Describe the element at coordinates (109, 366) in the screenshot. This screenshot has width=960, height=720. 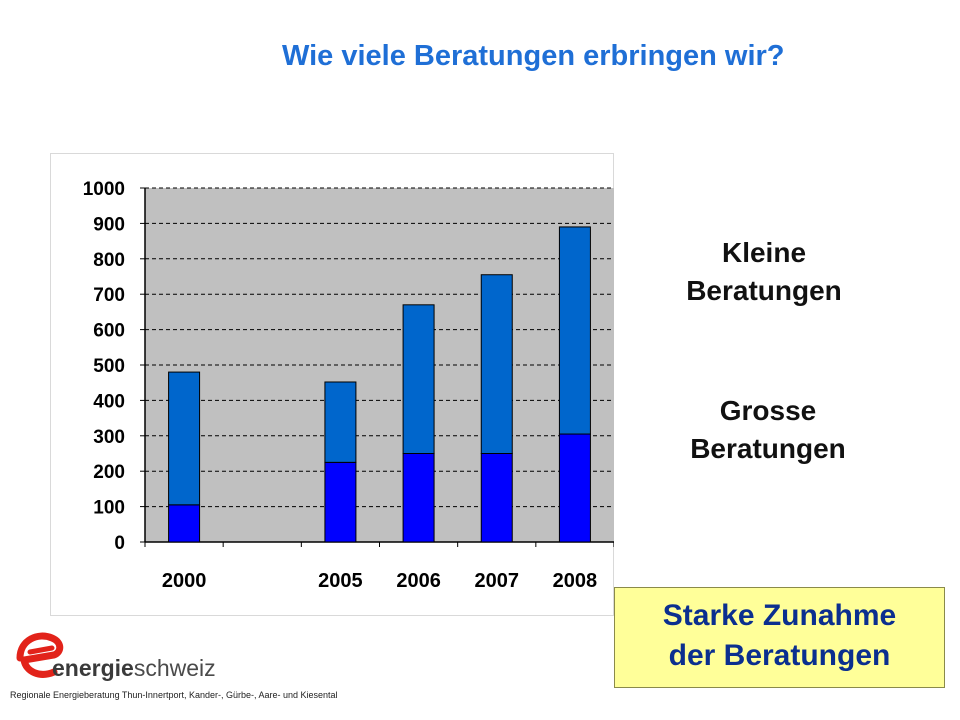
I see `y-tick-label: 500` at that location.